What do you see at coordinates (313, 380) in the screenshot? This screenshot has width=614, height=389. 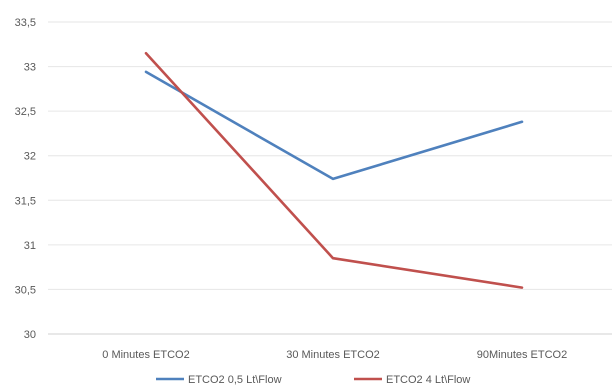 I see `legend: ETCO2 0,5 Lt\Flow ETCO2 4 Lt\Flow` at bounding box center [313, 380].